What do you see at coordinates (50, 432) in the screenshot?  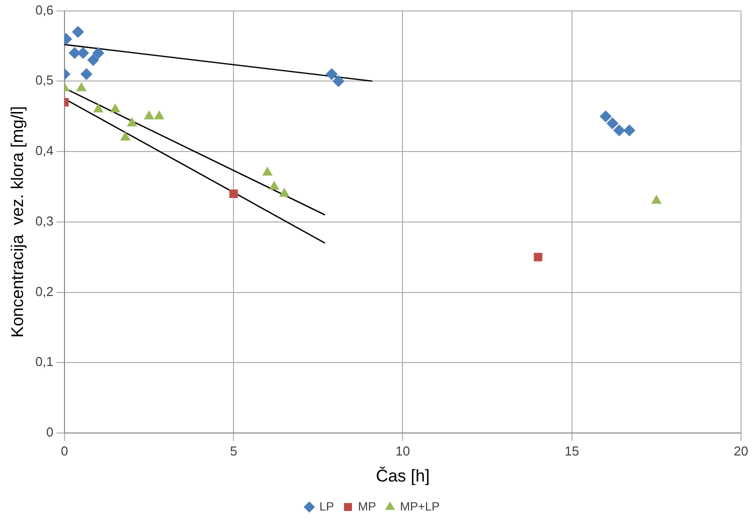 I see `y-tick-label: 0` at bounding box center [50, 432].